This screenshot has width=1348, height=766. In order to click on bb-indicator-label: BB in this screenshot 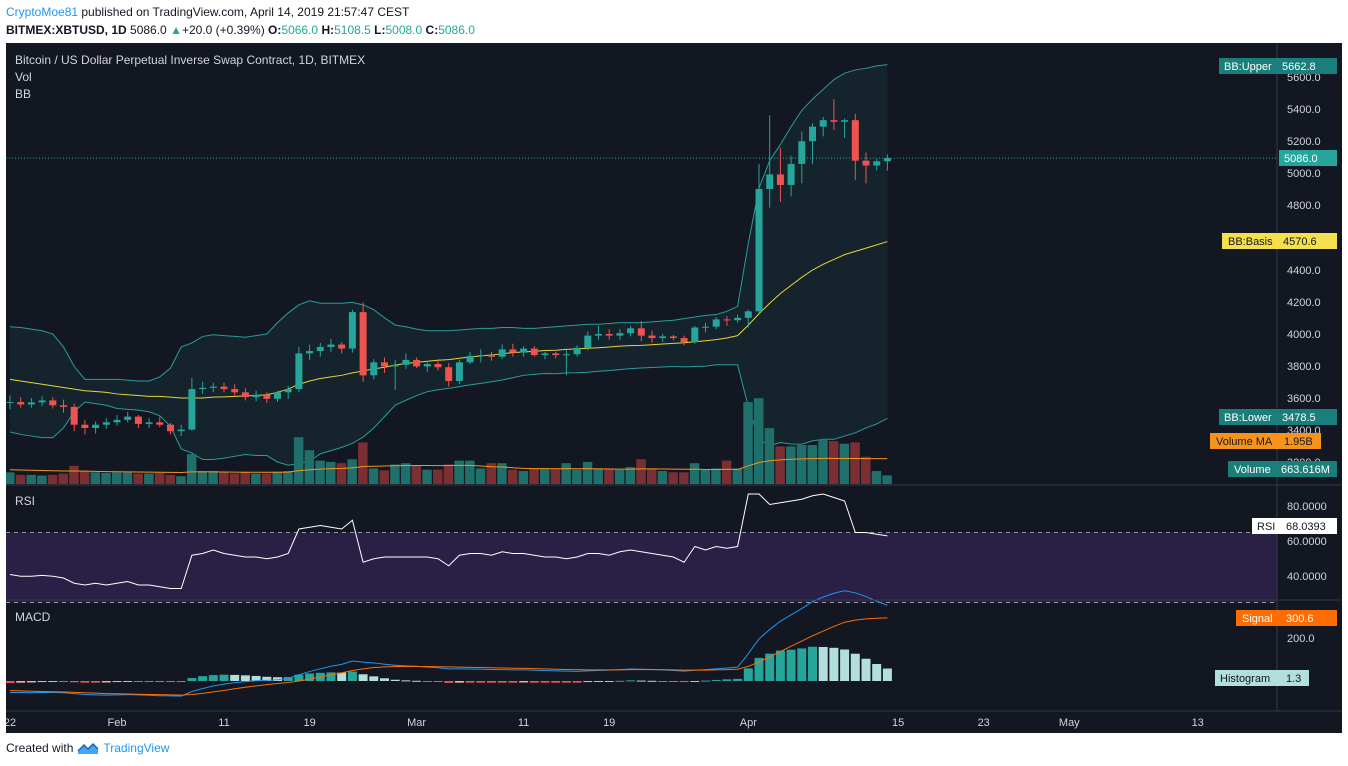, I will do `click(23, 94)`.